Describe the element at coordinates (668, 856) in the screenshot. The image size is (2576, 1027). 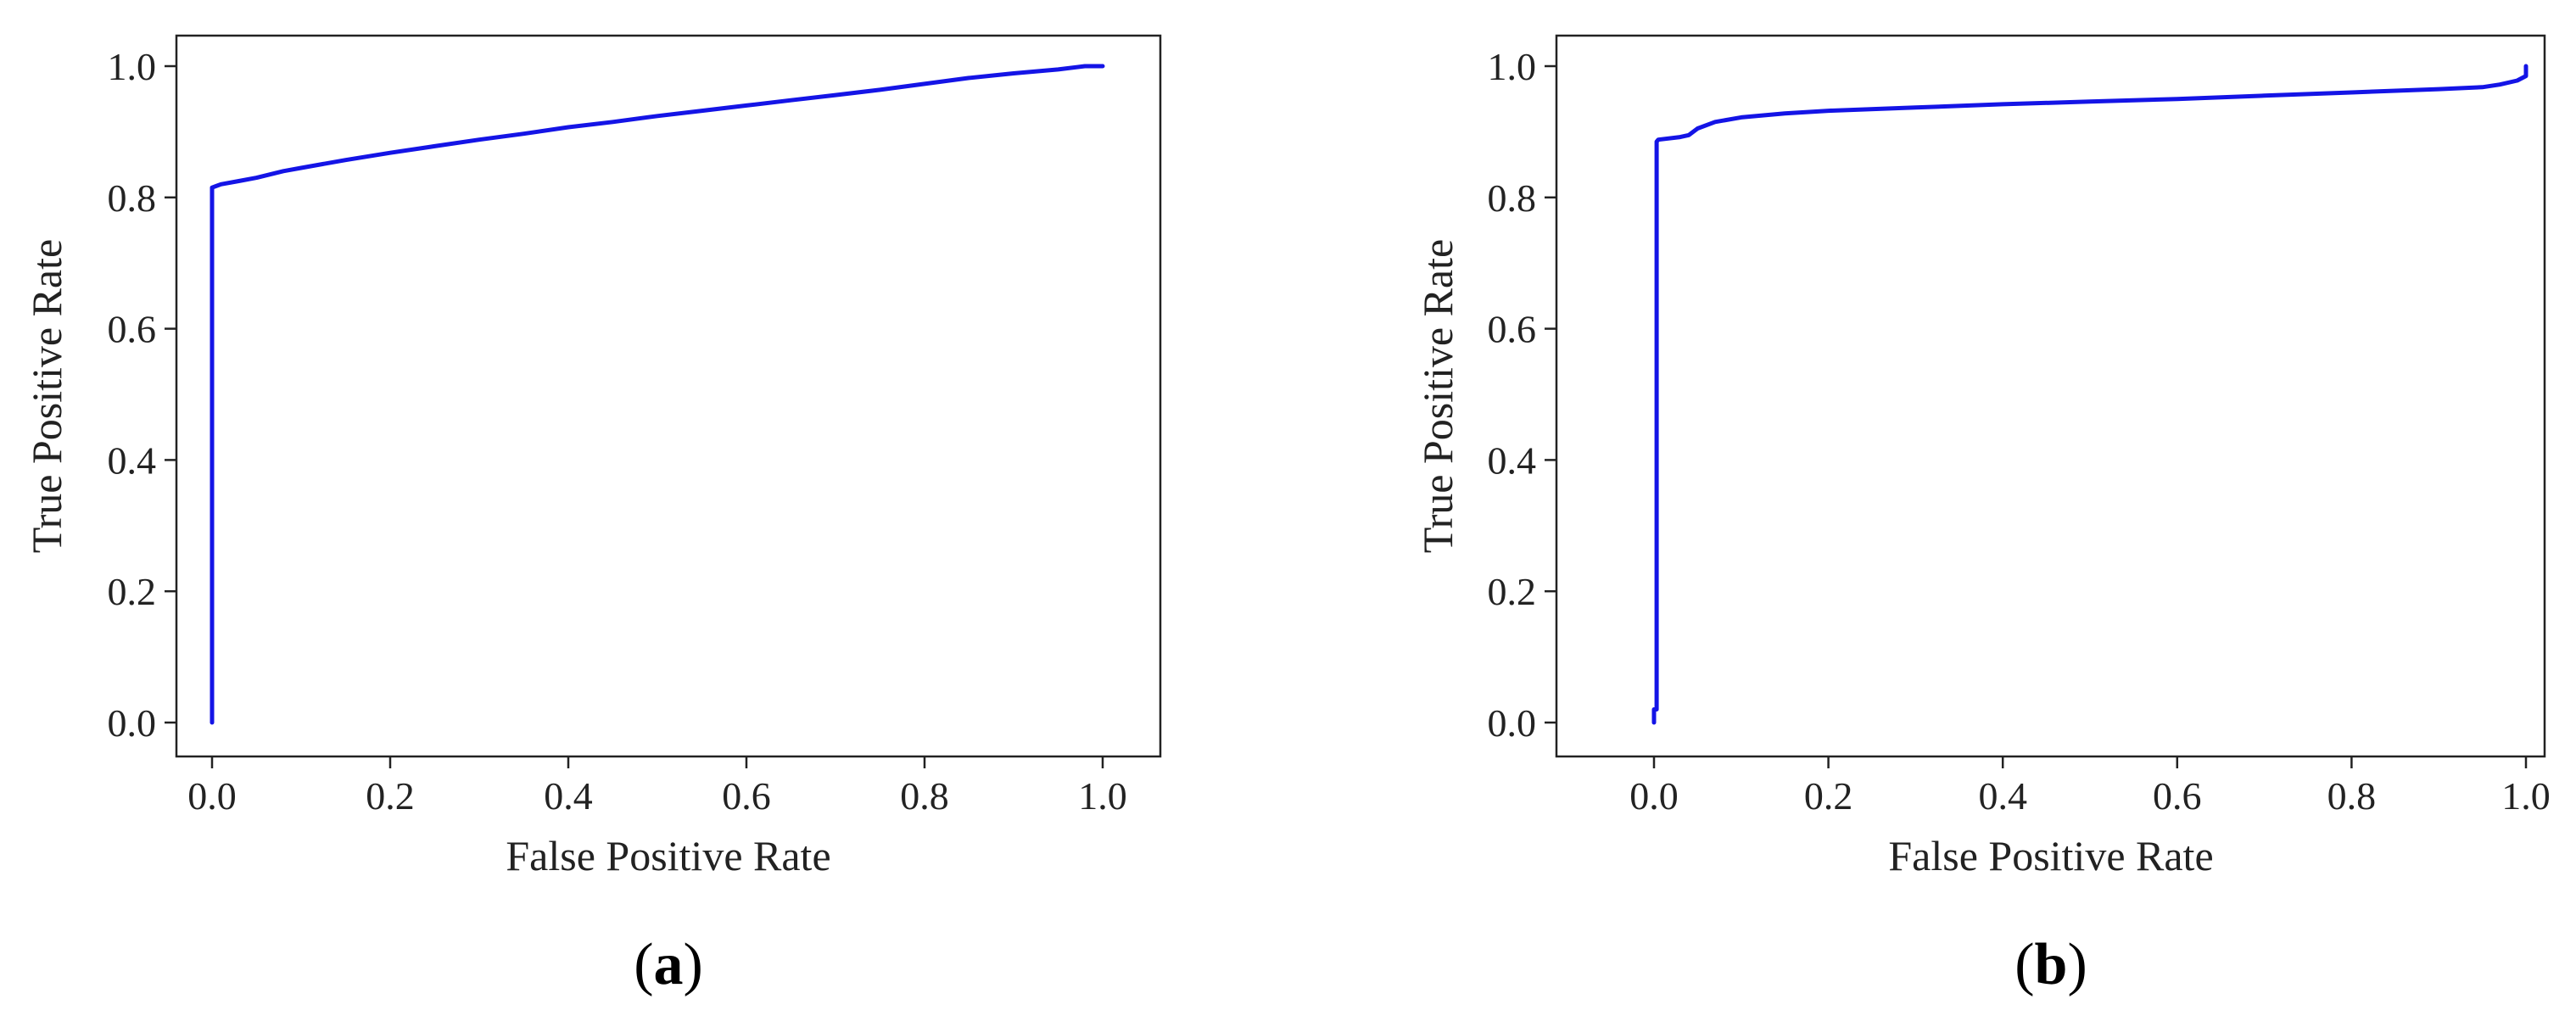
I see `x-axis-title-a: False Positive Rate` at that location.